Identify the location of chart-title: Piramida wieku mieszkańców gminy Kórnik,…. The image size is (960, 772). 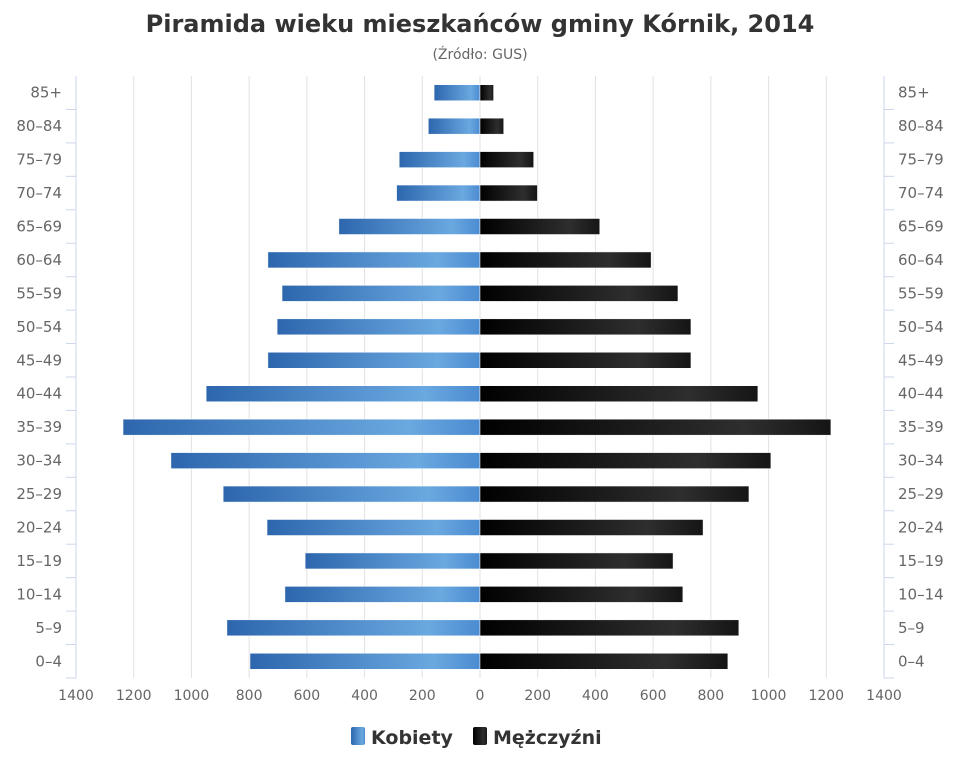
(480, 24).